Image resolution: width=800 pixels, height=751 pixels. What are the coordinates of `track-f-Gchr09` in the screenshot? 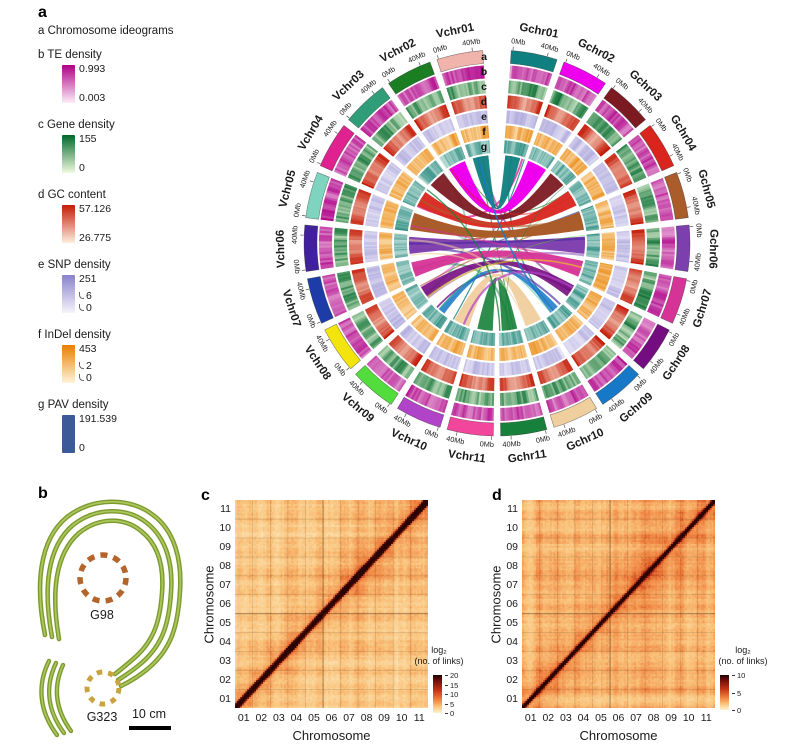 It's located at (569, 328).